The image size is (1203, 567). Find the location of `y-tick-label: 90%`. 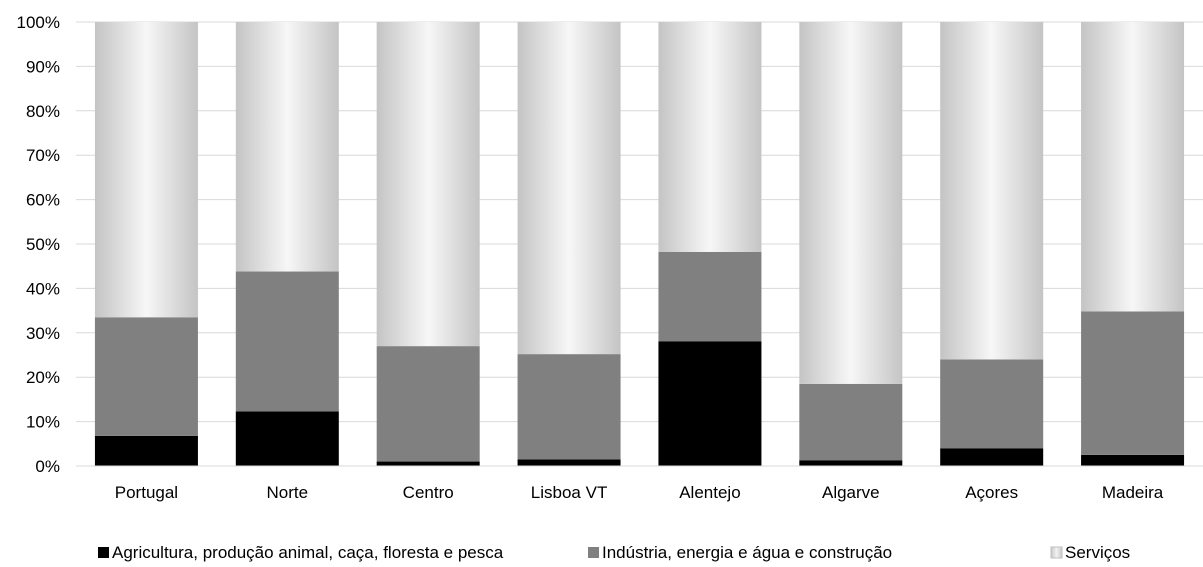

y-tick-label: 90% is located at coordinates (43, 66).